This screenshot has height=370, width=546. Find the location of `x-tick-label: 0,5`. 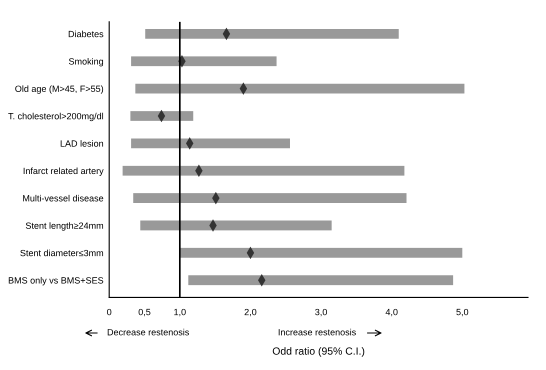

x-tick-label: 0,5 is located at coordinates (144, 312).